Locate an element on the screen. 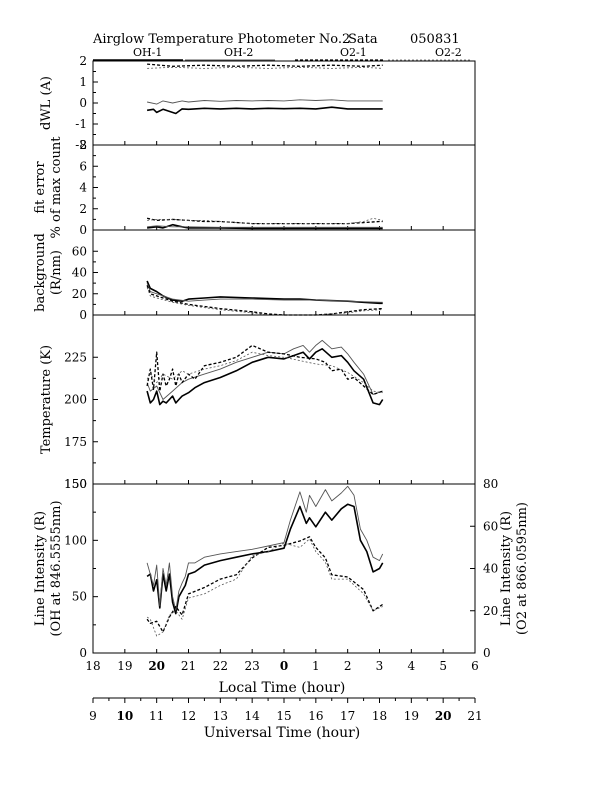 This screenshot has width=612, height=792. y-tick-label: 150 is located at coordinates (75, 484).